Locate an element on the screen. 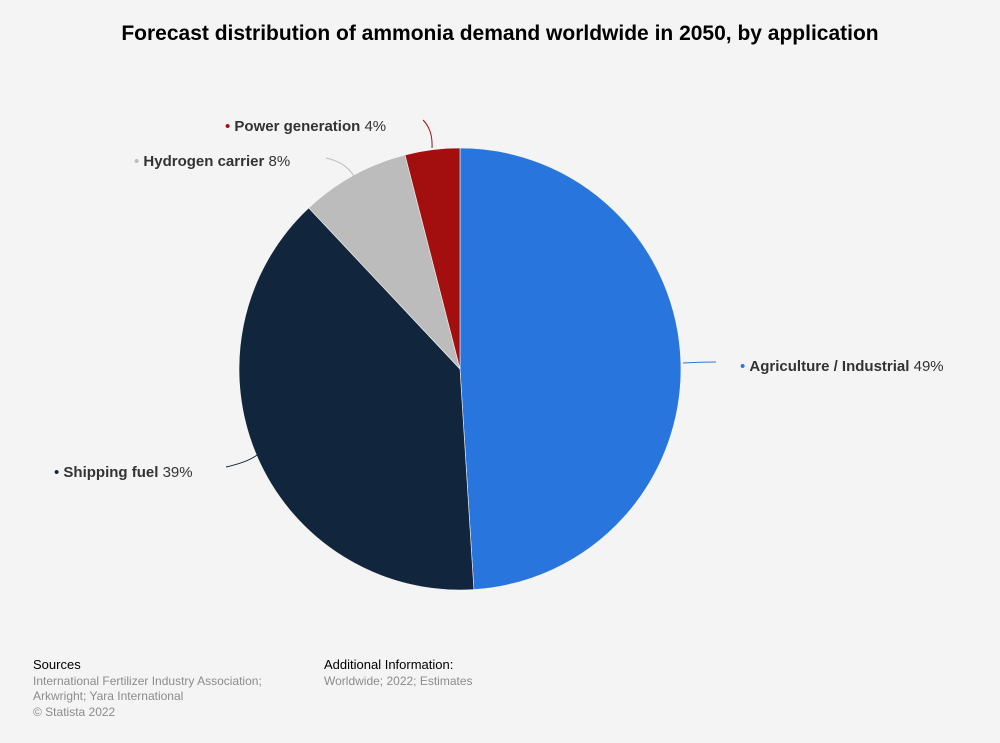 The width and height of the screenshot is (1000, 743). slice-value-power-generation: 4% is located at coordinates (373, 126).